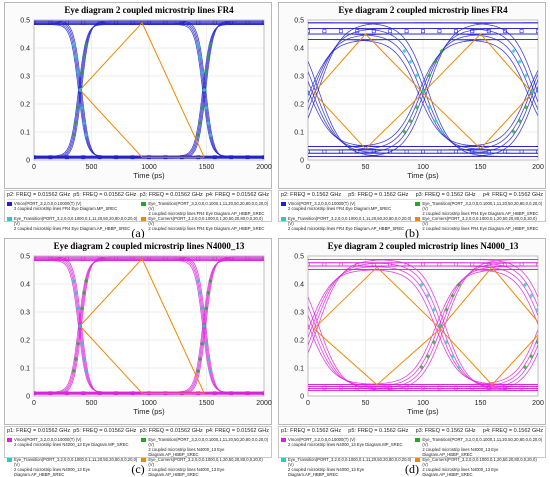  What do you see at coordinates (512, 195) in the screenshot?
I see `frequency-label: p4: FREQ = 0.1562 GHz` at bounding box center [512, 195].